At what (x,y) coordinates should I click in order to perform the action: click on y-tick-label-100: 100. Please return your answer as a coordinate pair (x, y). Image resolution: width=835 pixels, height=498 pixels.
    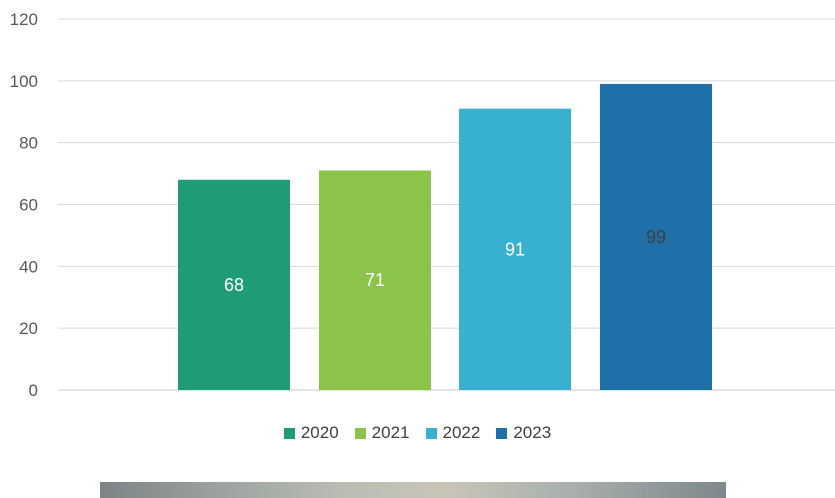
    Looking at the image, I should click on (24, 81).